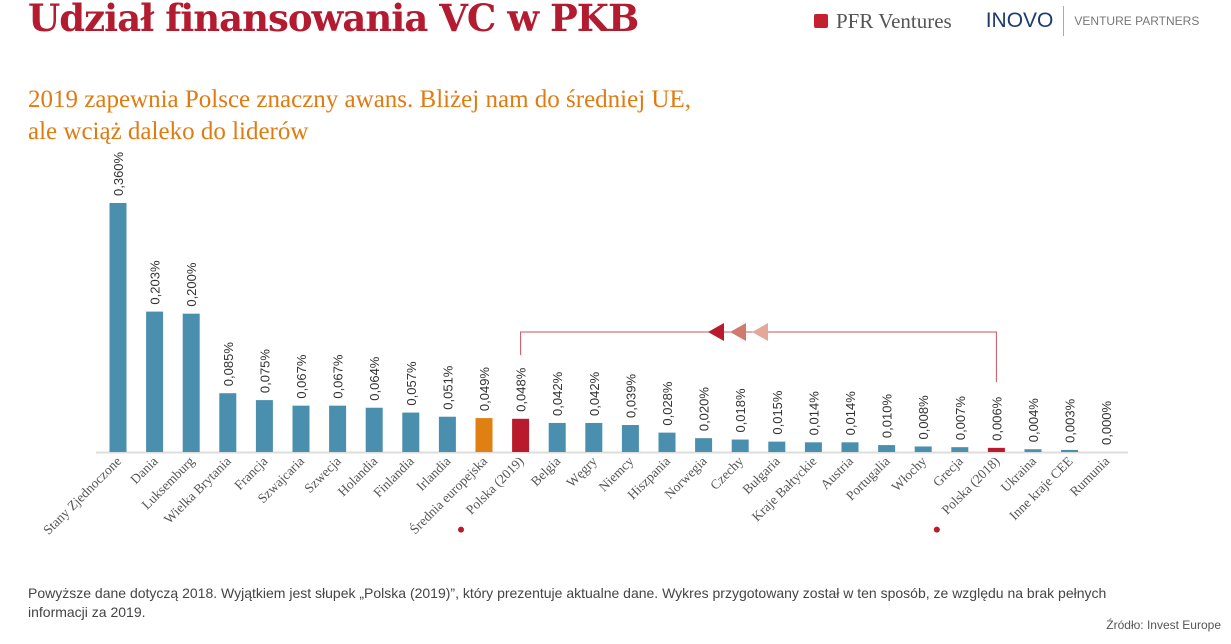 This screenshot has height=644, width=1231. Describe the element at coordinates (960, 418) in the screenshot. I see `data-label: 0,007%` at that location.